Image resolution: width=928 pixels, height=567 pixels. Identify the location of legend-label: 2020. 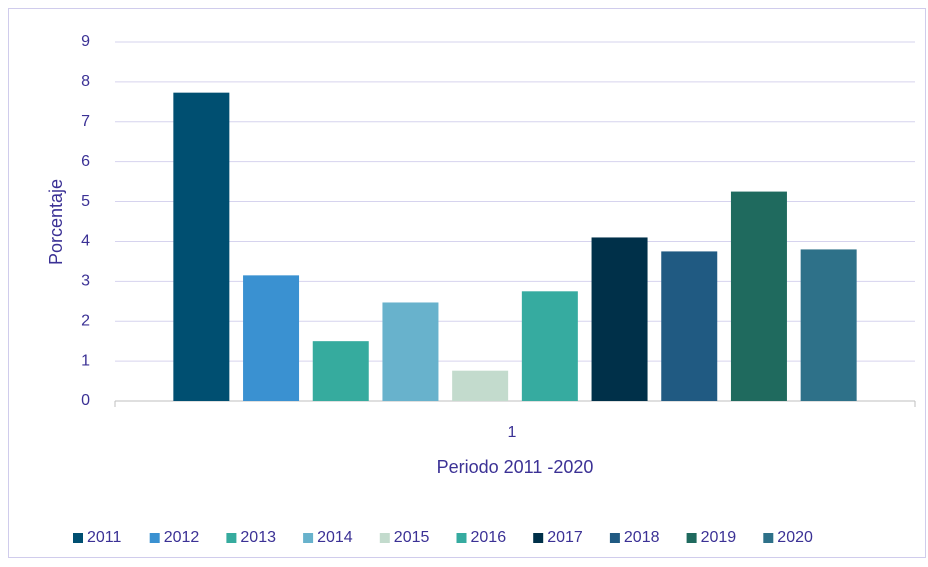
(795, 537).